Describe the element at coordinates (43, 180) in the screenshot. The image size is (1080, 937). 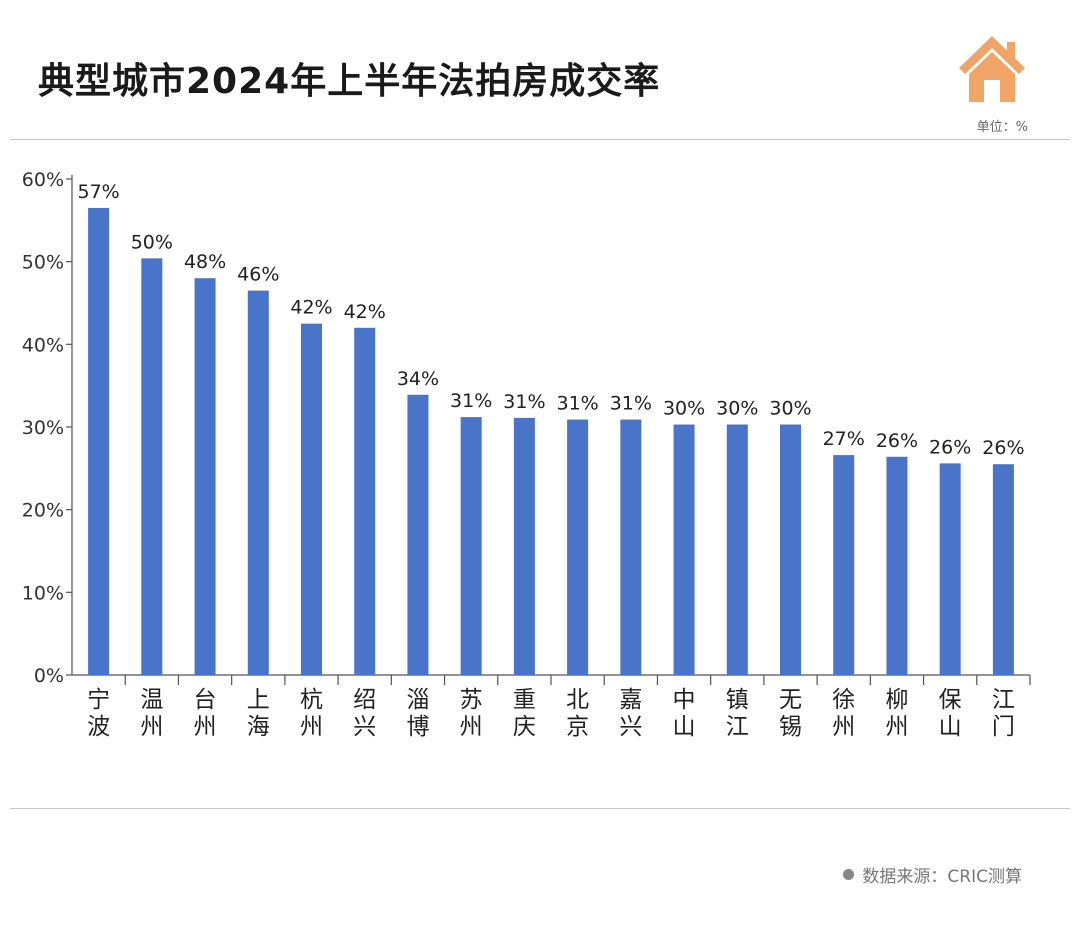
I see `y-tick-label: 60%` at that location.